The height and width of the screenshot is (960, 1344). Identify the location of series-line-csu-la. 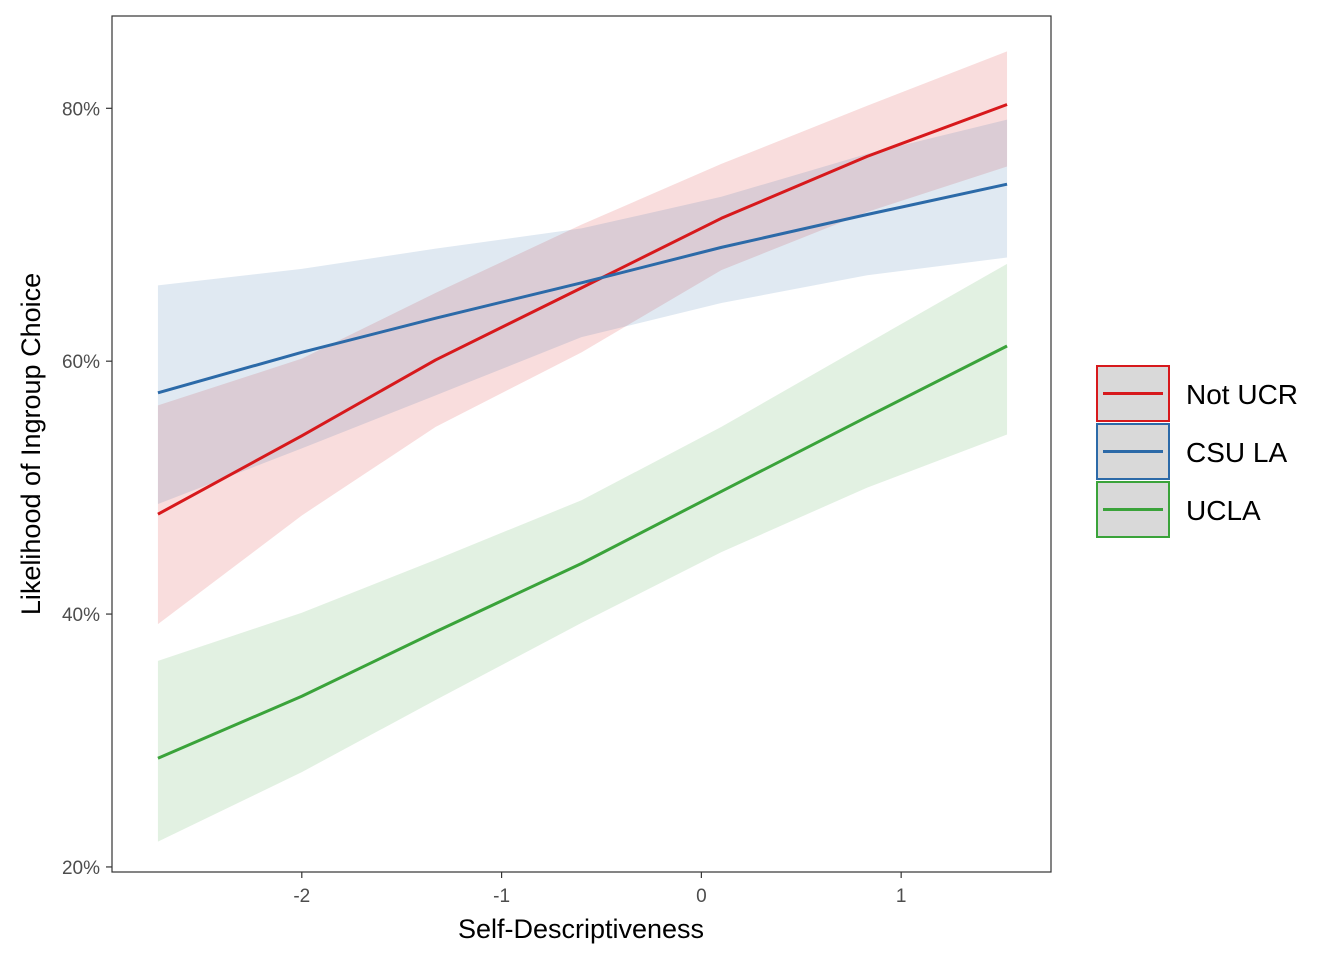
(582, 288).